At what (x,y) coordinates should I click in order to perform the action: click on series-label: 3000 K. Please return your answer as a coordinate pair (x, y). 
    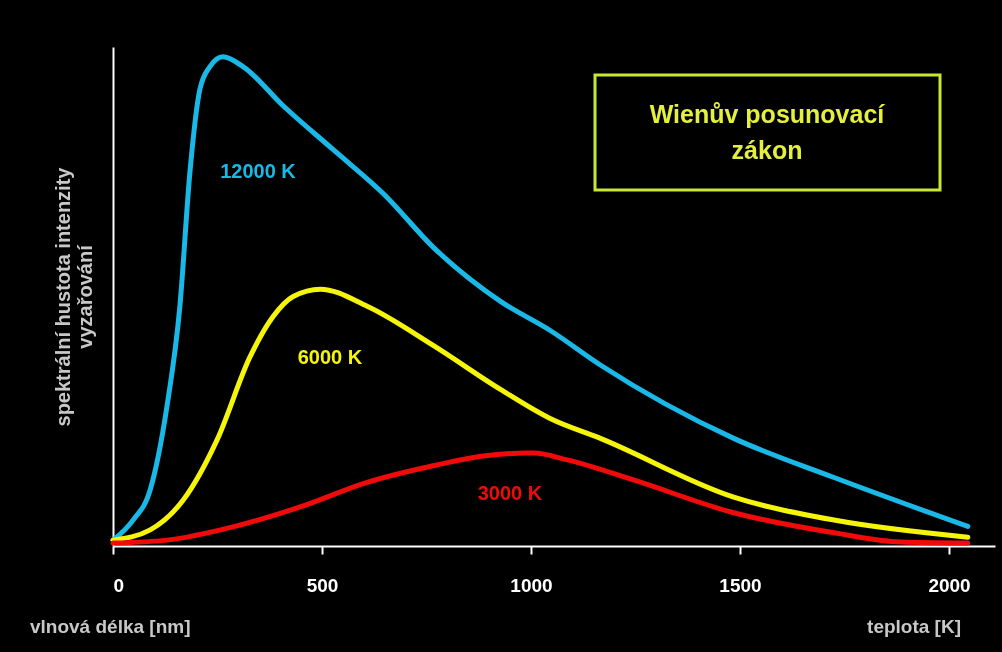
    Looking at the image, I should click on (510, 493).